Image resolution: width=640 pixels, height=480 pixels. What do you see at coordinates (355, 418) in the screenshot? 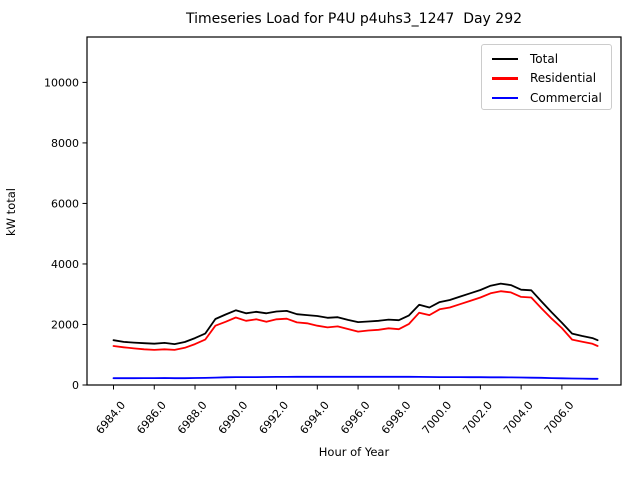
I see `x-tick-label: 6996.0` at bounding box center [355, 418].